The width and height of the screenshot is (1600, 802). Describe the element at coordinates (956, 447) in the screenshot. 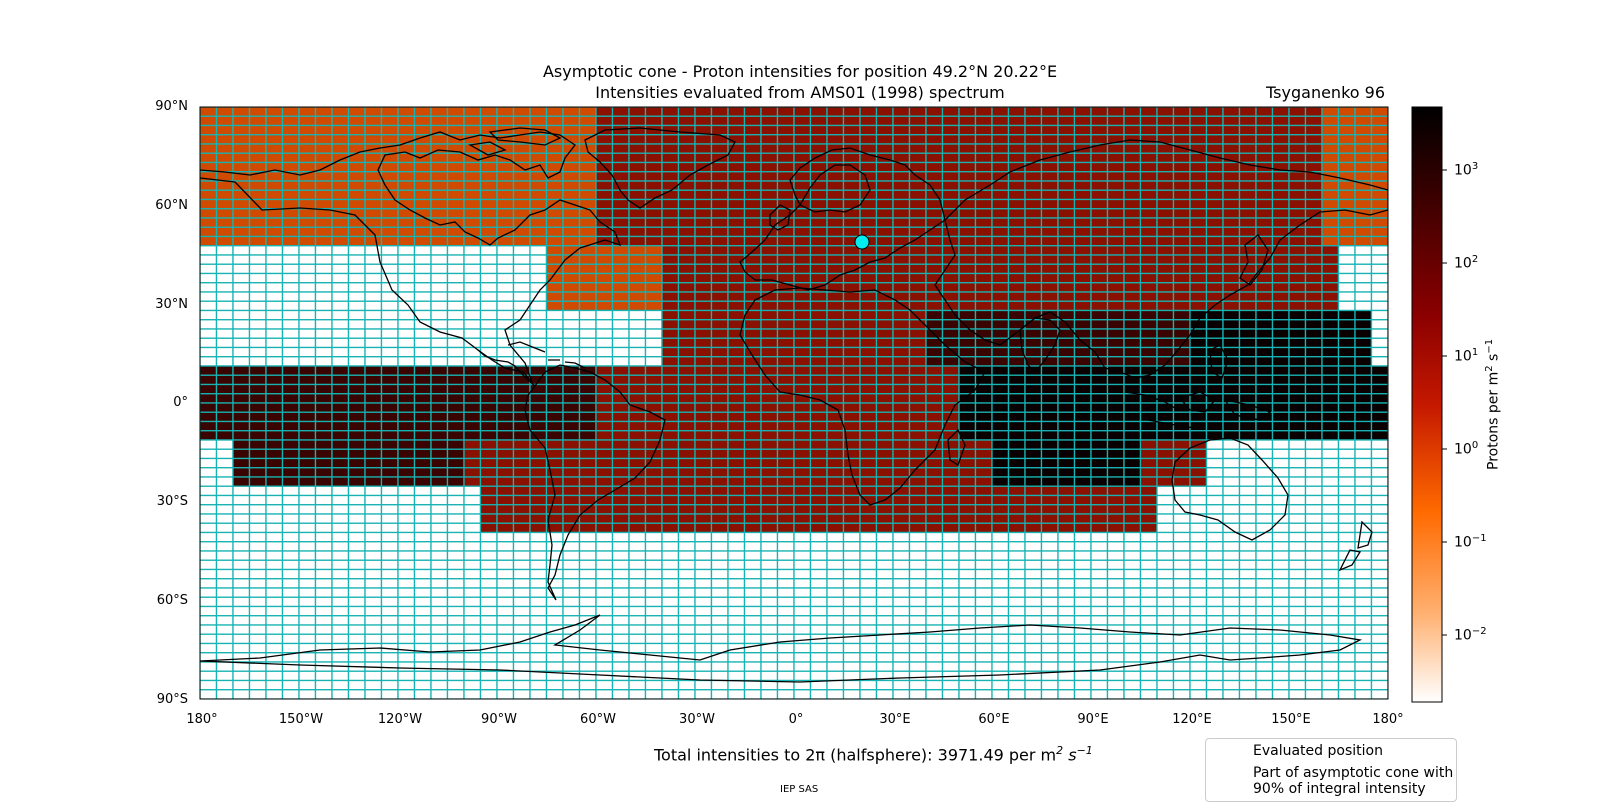

I see `coast-madagascar` at that location.